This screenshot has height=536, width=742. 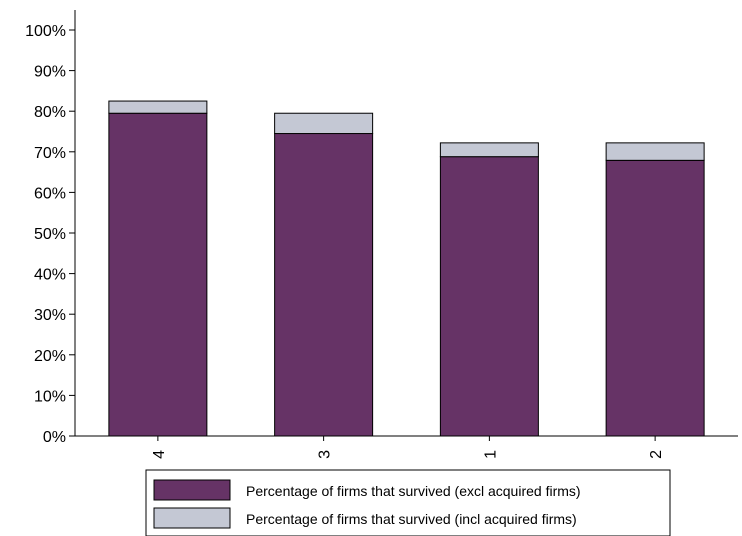 What do you see at coordinates (50, 153) in the screenshot?
I see `y-tick-label: 70%` at bounding box center [50, 153].